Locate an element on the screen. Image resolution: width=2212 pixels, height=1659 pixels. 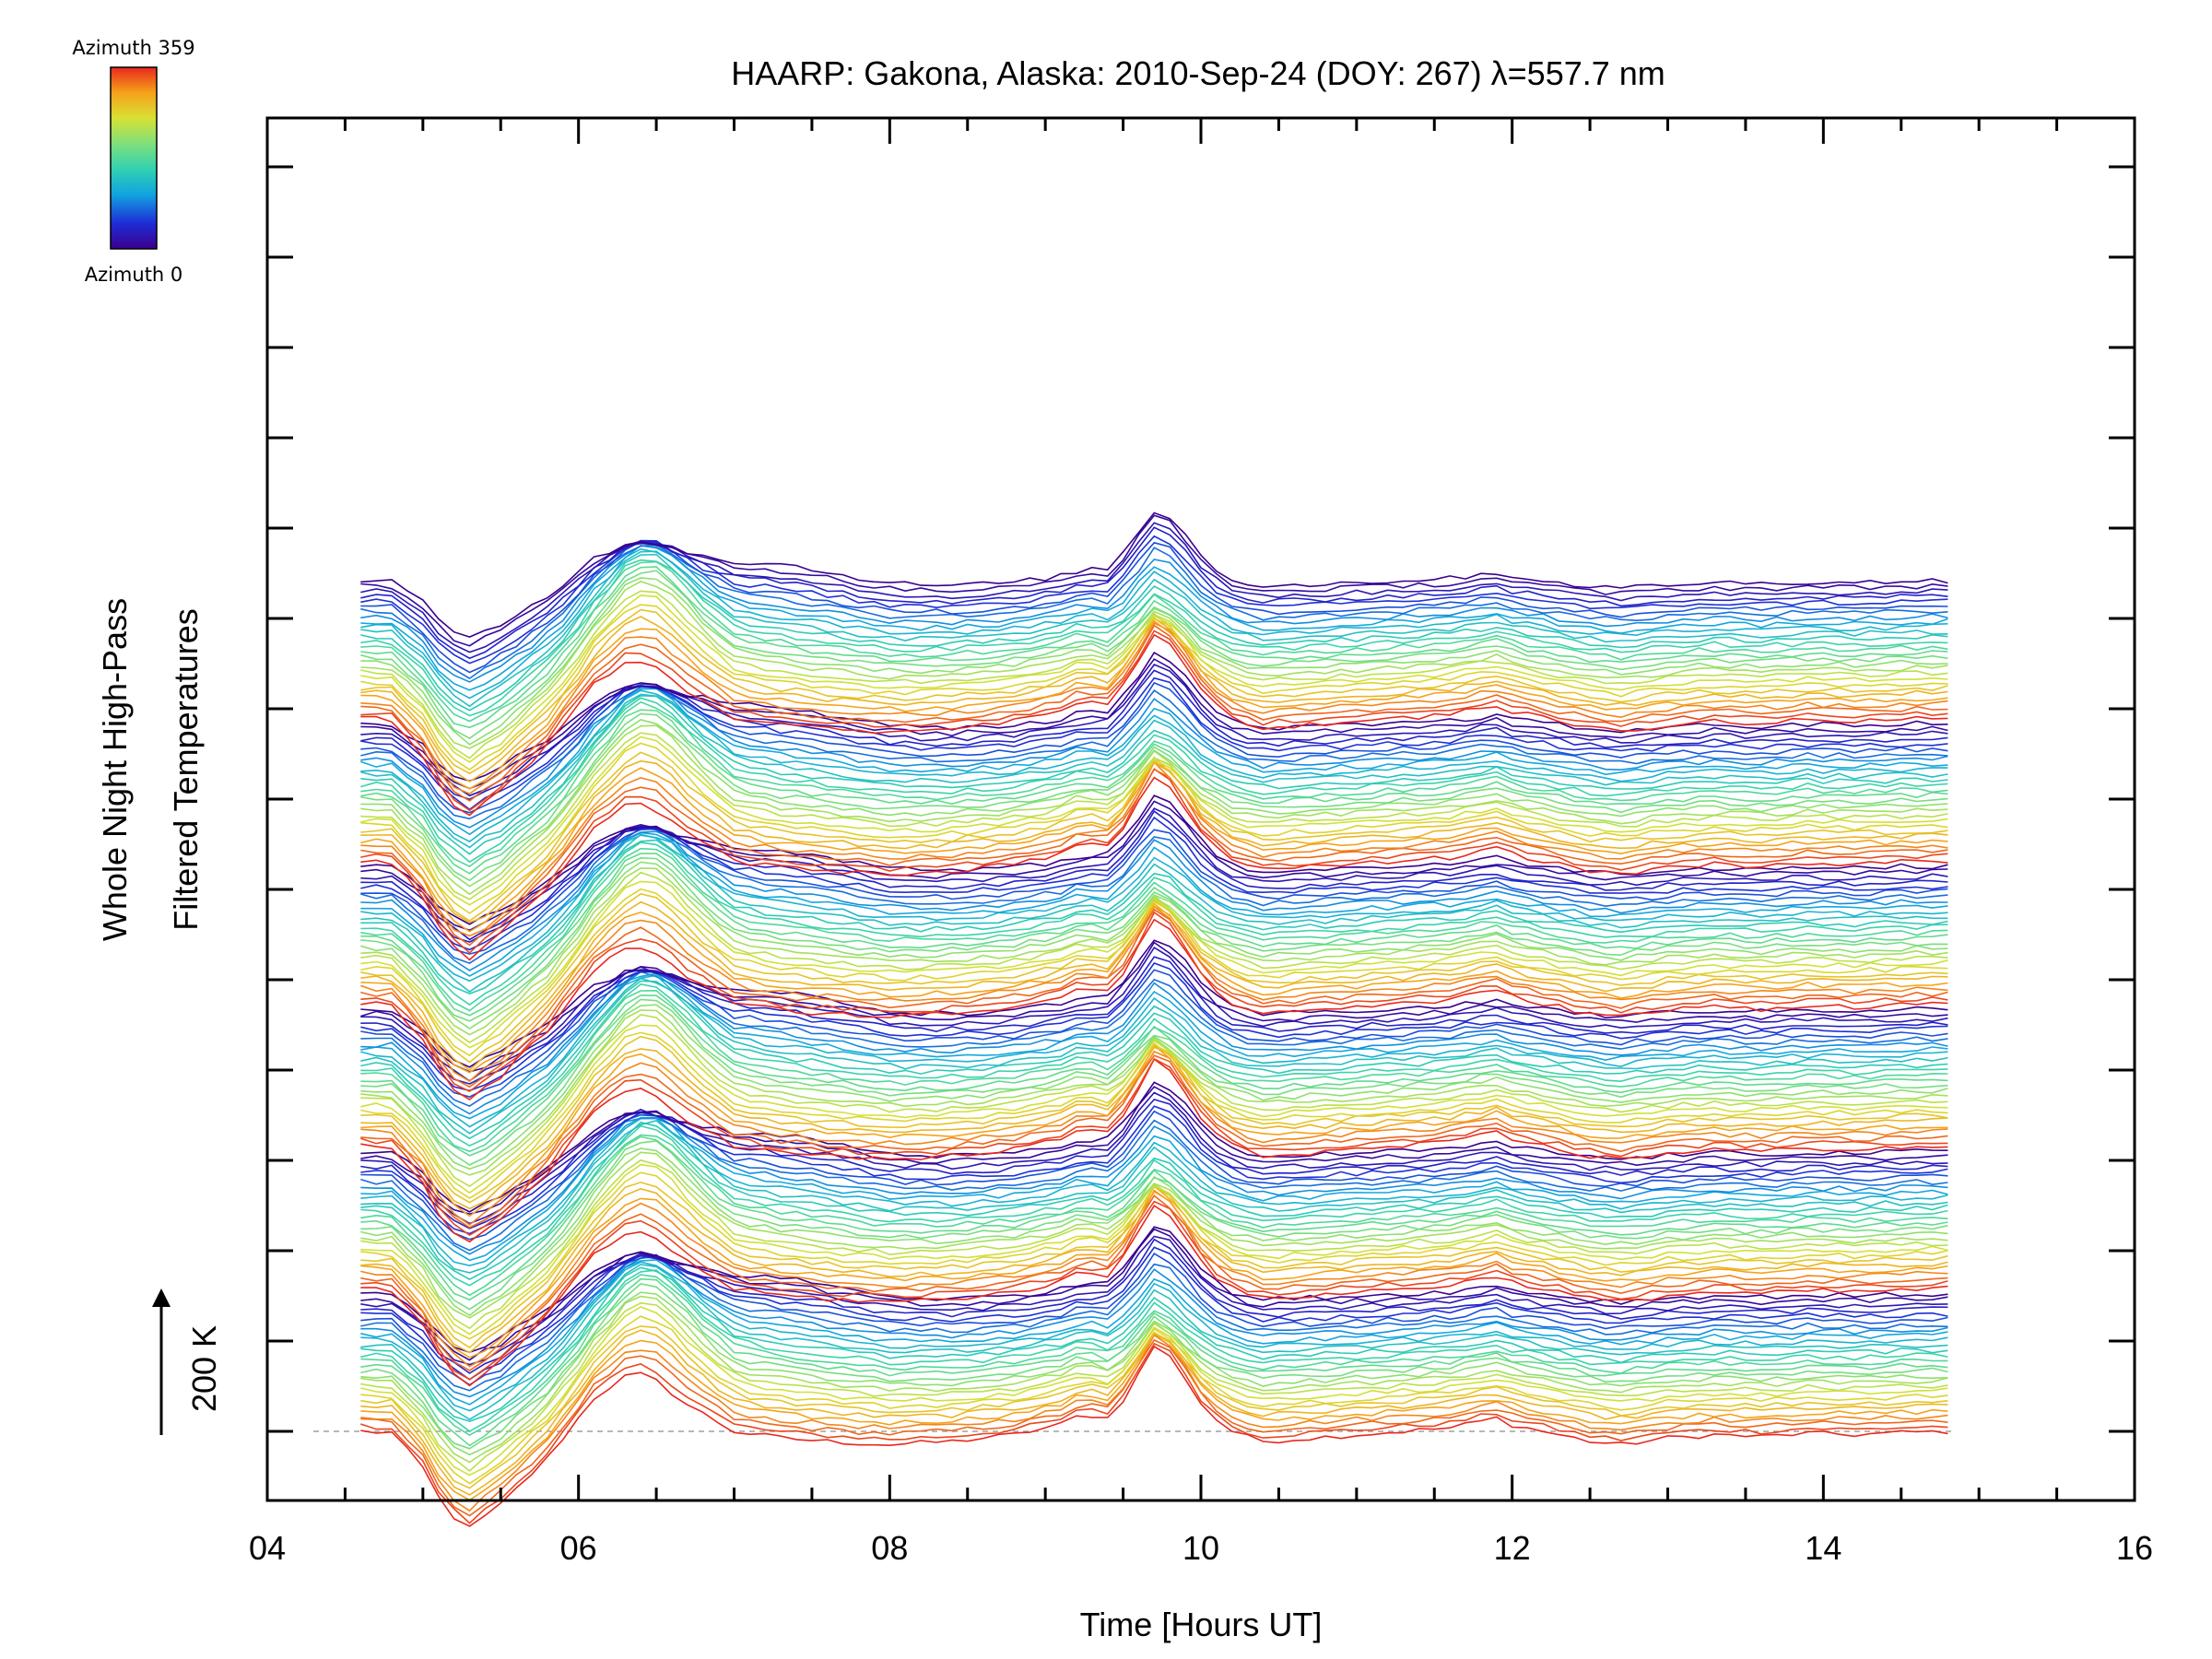
x-tick-label: 14 is located at coordinates (1823, 1548).